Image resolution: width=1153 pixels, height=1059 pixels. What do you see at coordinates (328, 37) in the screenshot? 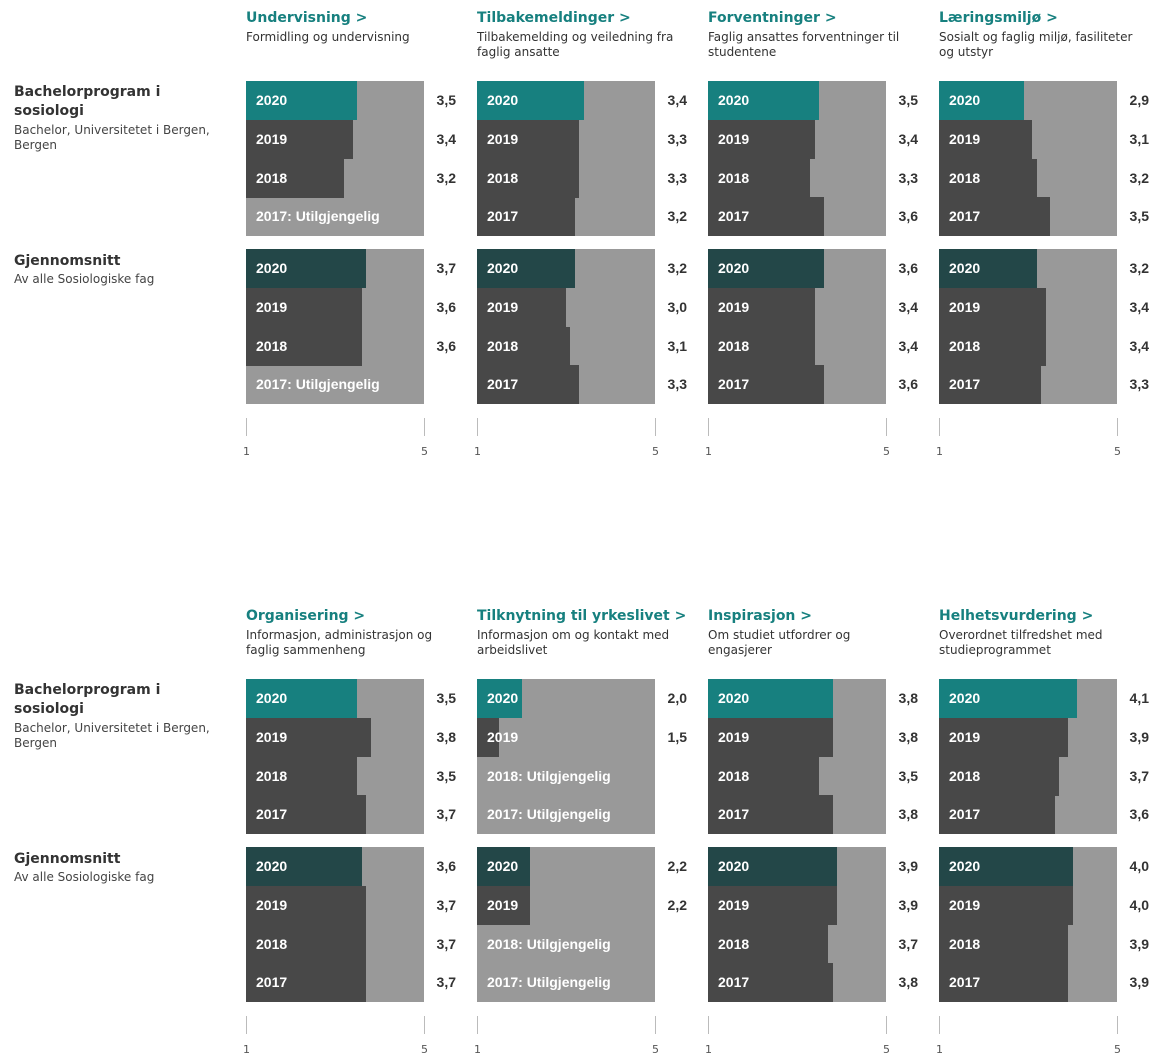
I see `chart-subtitle: Formidling og undervisning` at bounding box center [328, 37].